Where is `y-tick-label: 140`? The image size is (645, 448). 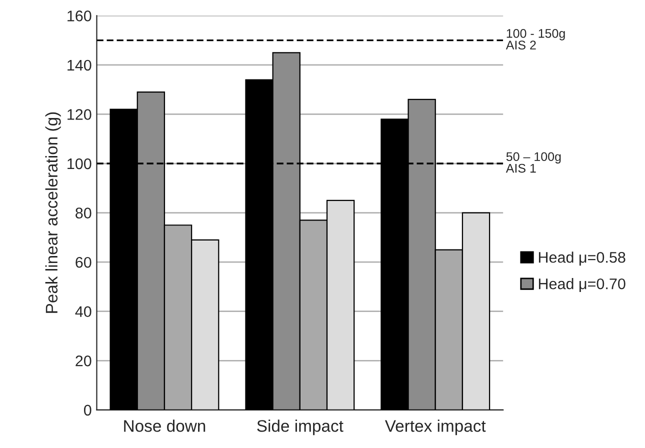 y-tick-label: 140 is located at coordinates (80, 65).